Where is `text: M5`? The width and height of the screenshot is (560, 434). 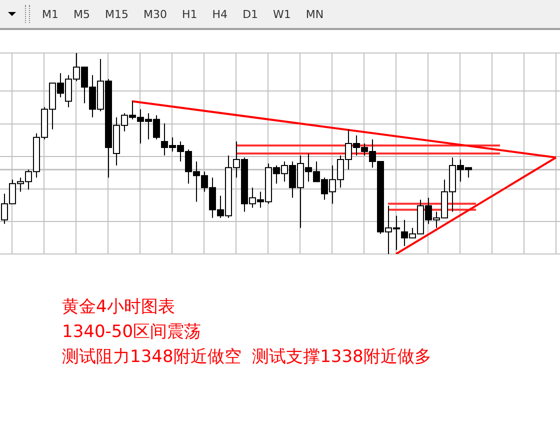 text: M5 is located at coordinates (81, 14).